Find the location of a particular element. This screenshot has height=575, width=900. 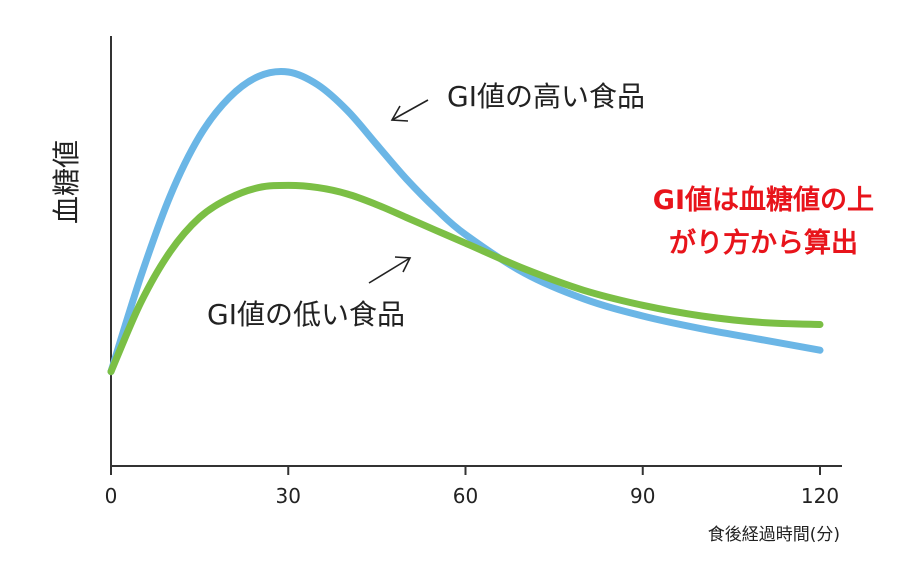

headline-line-1: GI値は血糖値の上 is located at coordinates (763, 200).